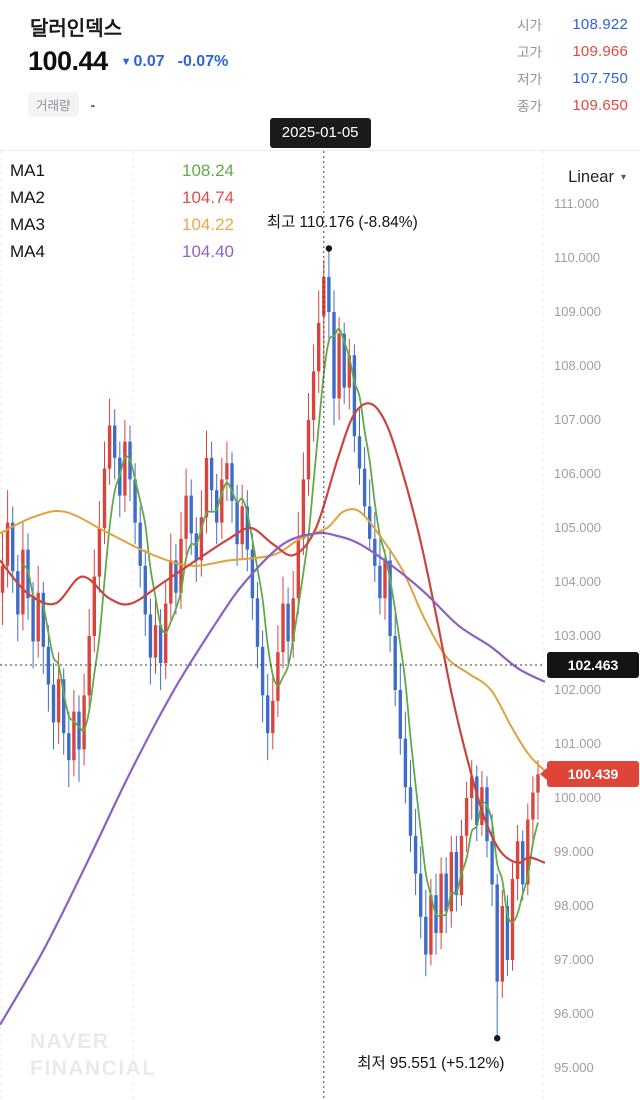 This screenshot has height=1100, width=640. What do you see at coordinates (122, 197) in the screenshot?
I see `ma-legend-row: MA2 104.74` at bounding box center [122, 197].